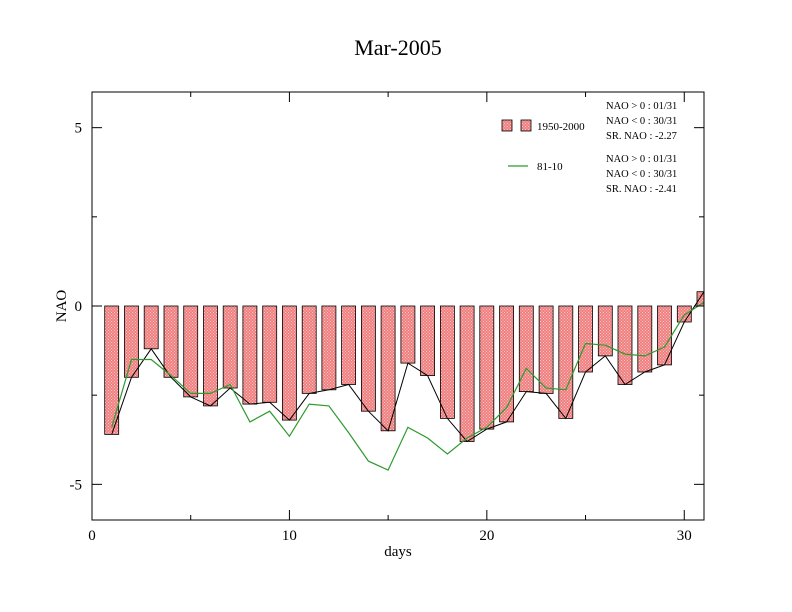 The height and width of the screenshot is (612, 792). Describe the element at coordinates (641, 189) in the screenshot. I see `legend-stat-2-3: SR. NAO : -2.41` at that location.